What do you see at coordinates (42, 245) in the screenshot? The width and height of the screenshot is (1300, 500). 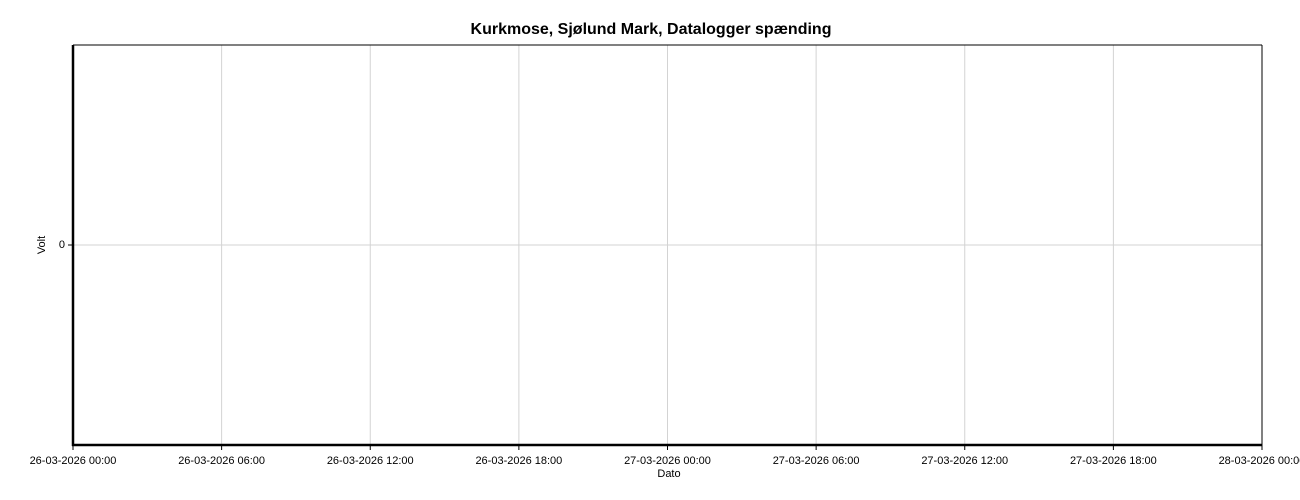 I see `y-axis-label: Volt` at bounding box center [42, 245].